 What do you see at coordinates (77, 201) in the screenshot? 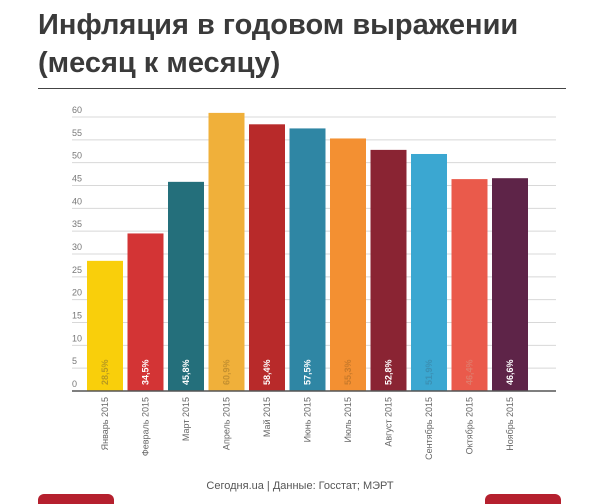
I see `y-tick-label: 40` at bounding box center [77, 201].